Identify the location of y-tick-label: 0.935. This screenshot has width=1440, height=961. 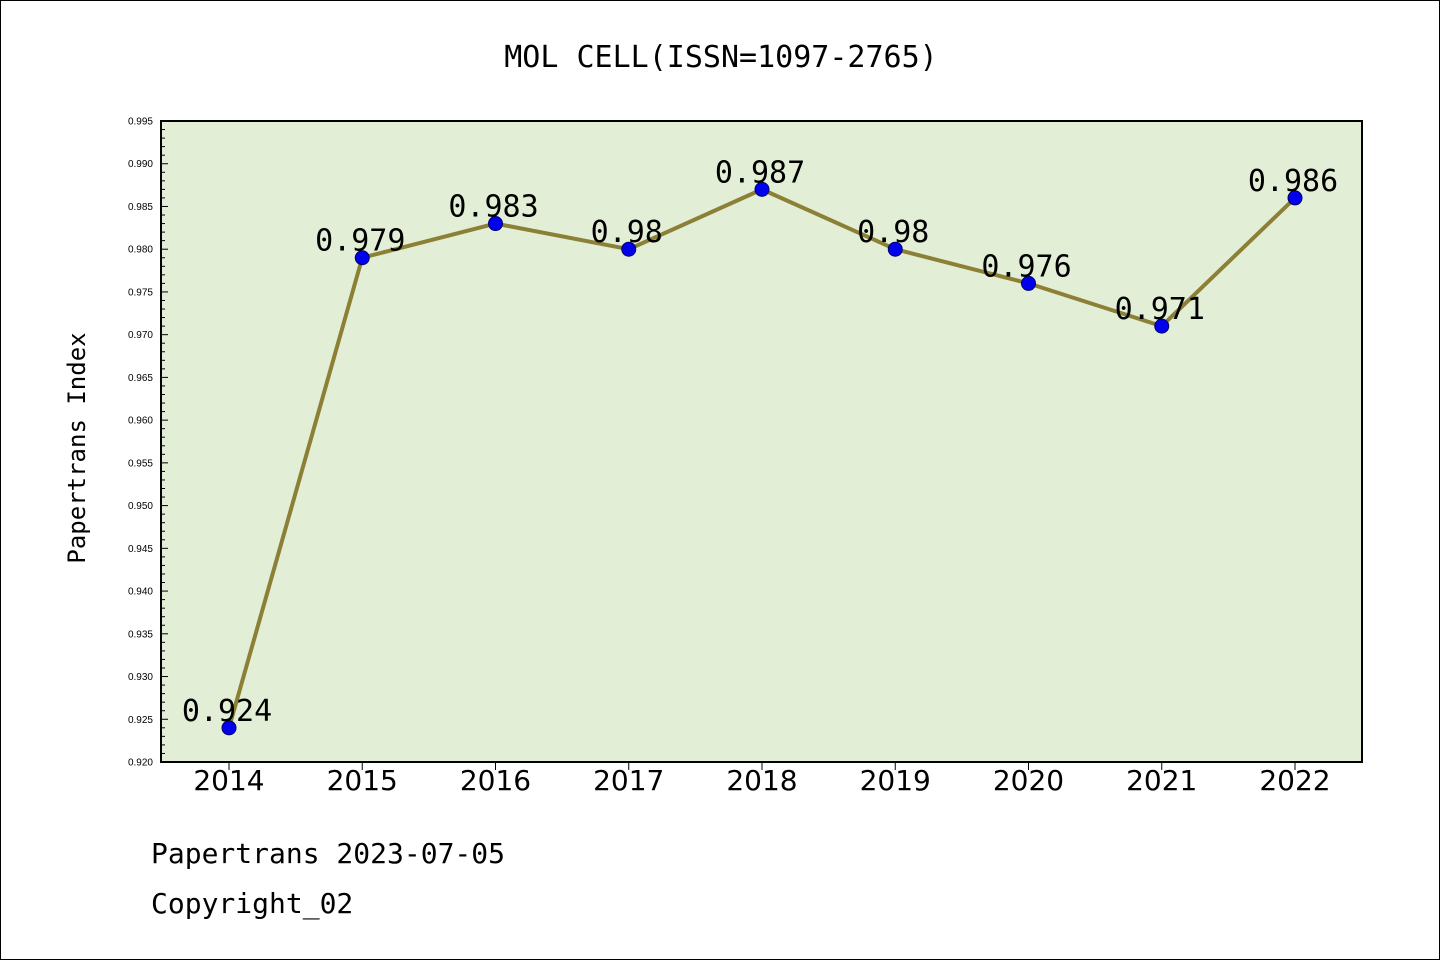
(140, 634).